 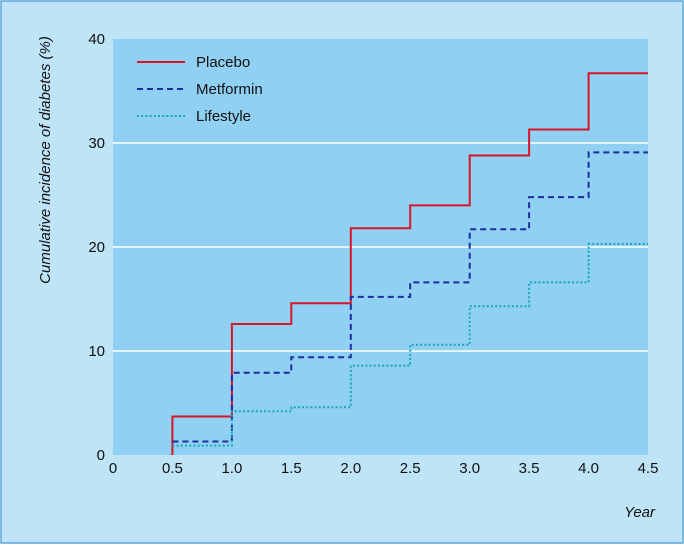 What do you see at coordinates (45, 160) in the screenshot?
I see `y-axis-title: Cumulative incidence of diabetes (%)` at bounding box center [45, 160].